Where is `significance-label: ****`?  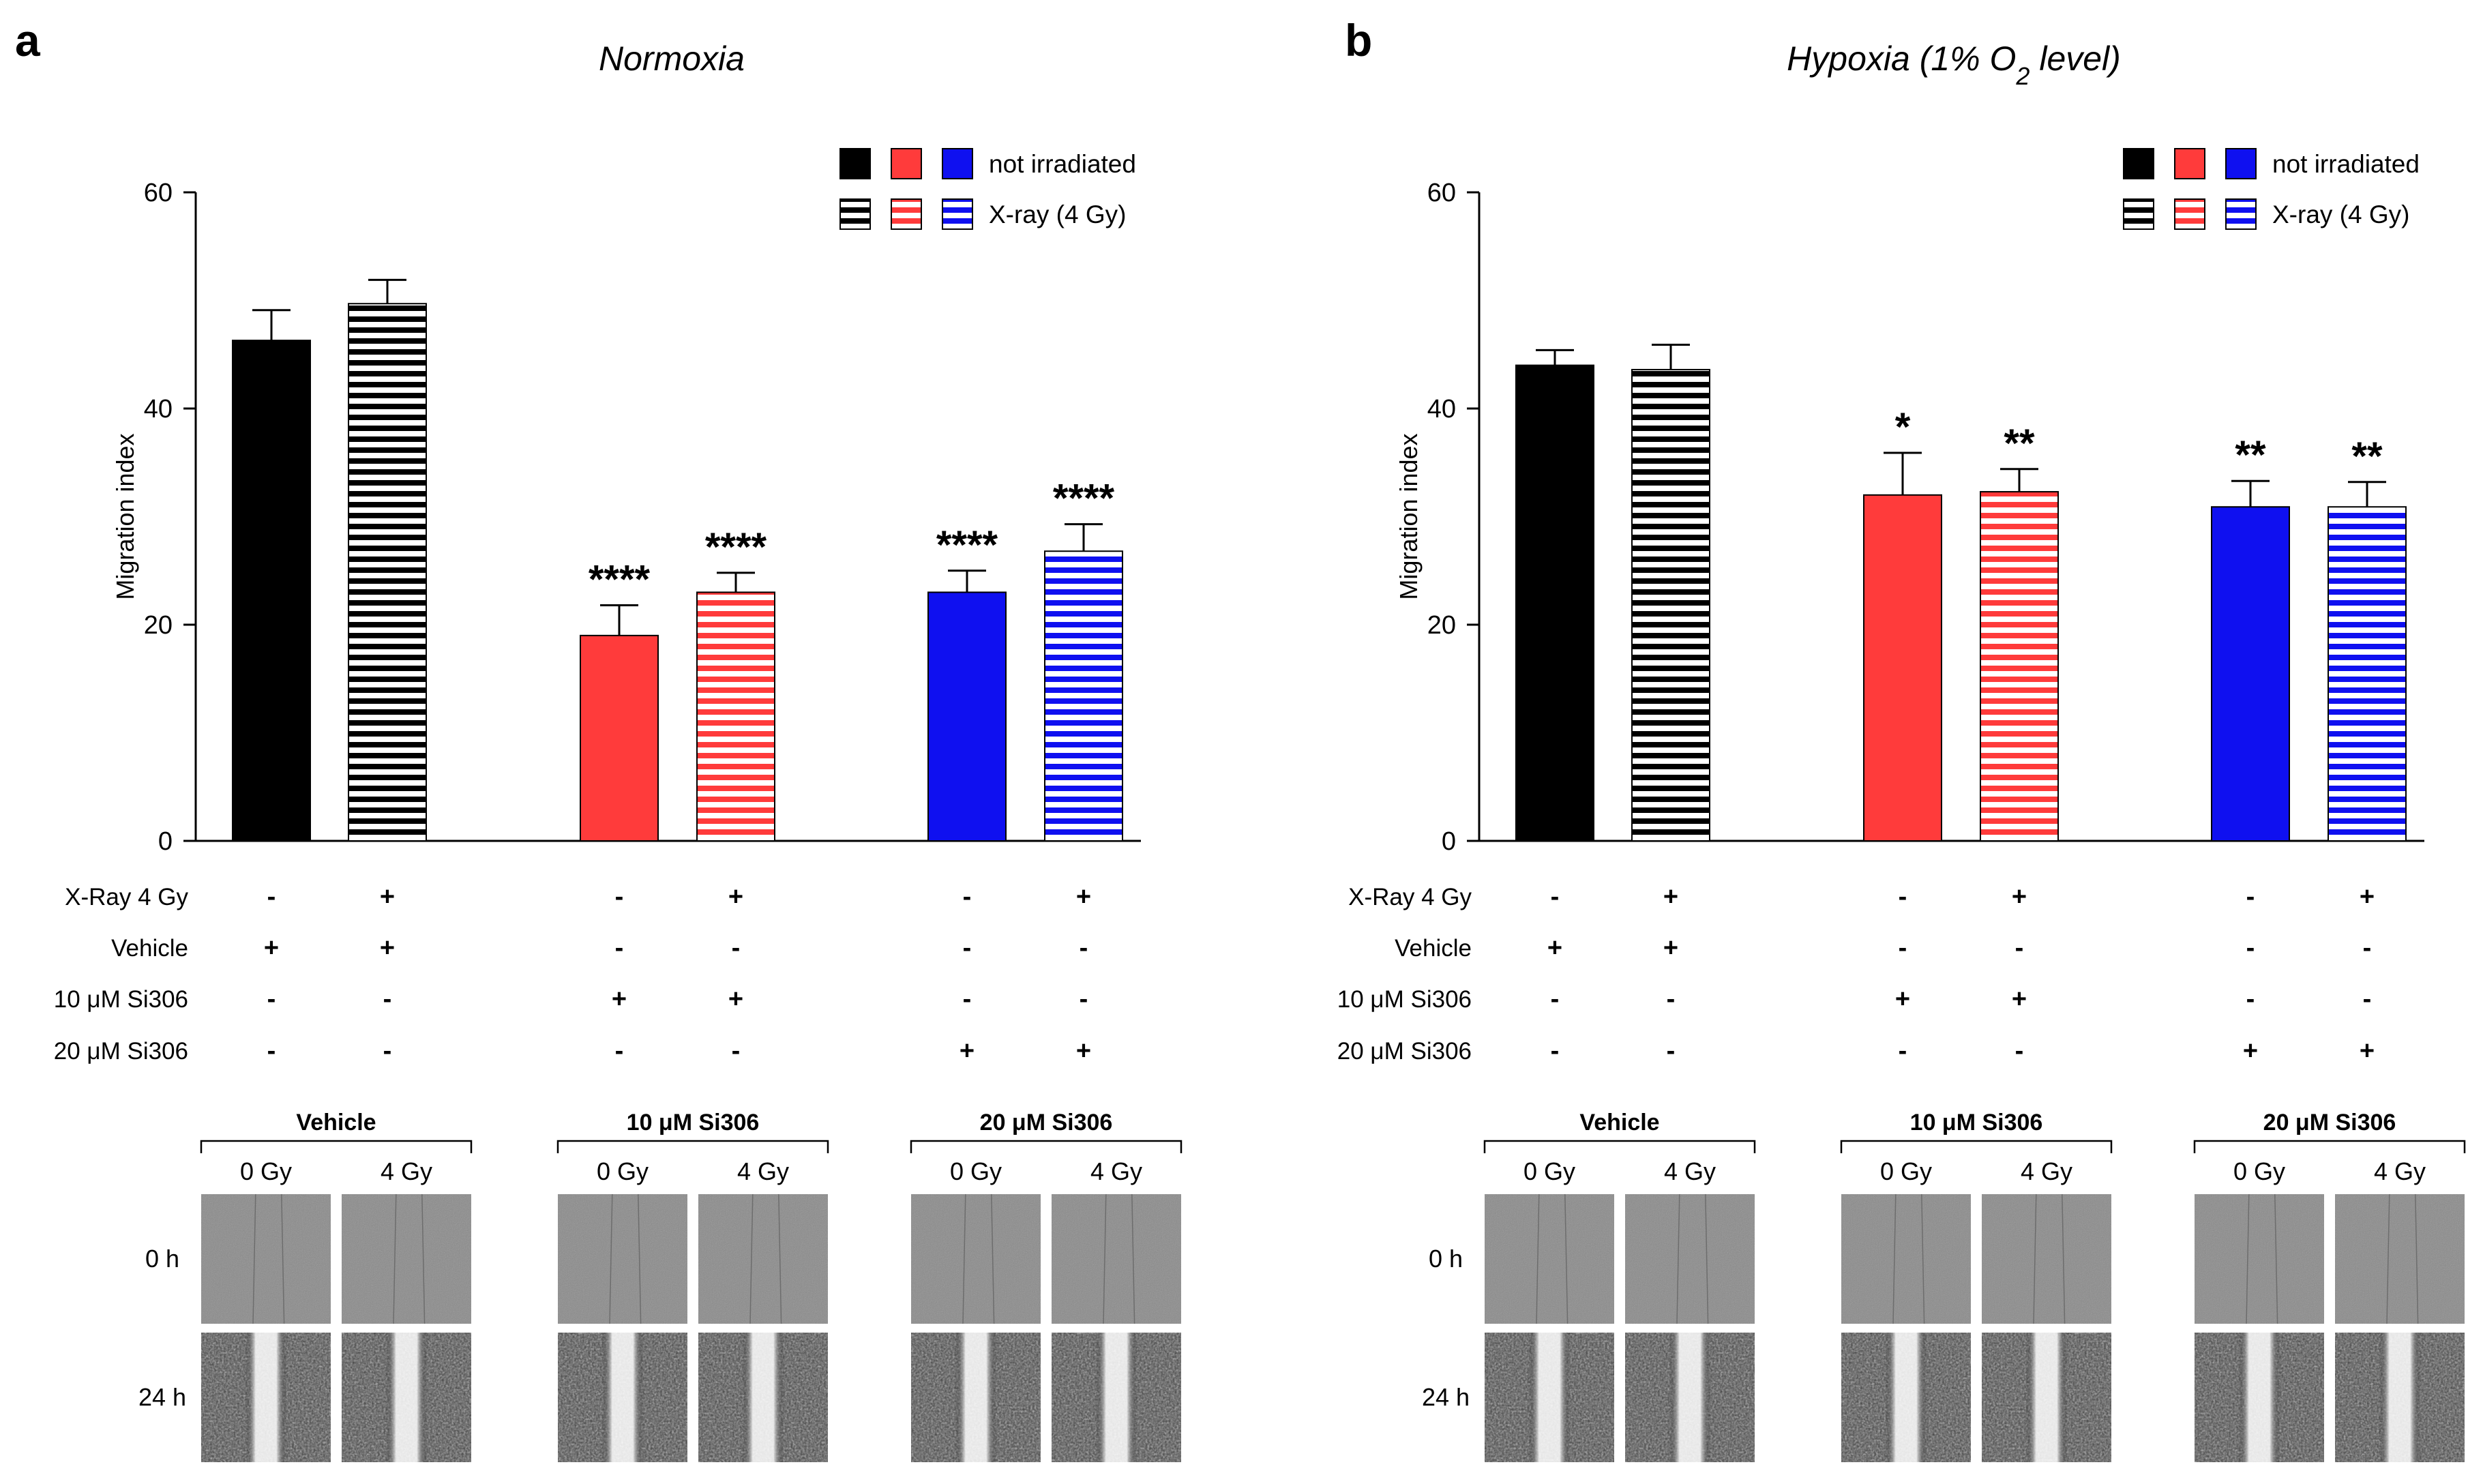 significance-label: **** is located at coordinates (620, 579).